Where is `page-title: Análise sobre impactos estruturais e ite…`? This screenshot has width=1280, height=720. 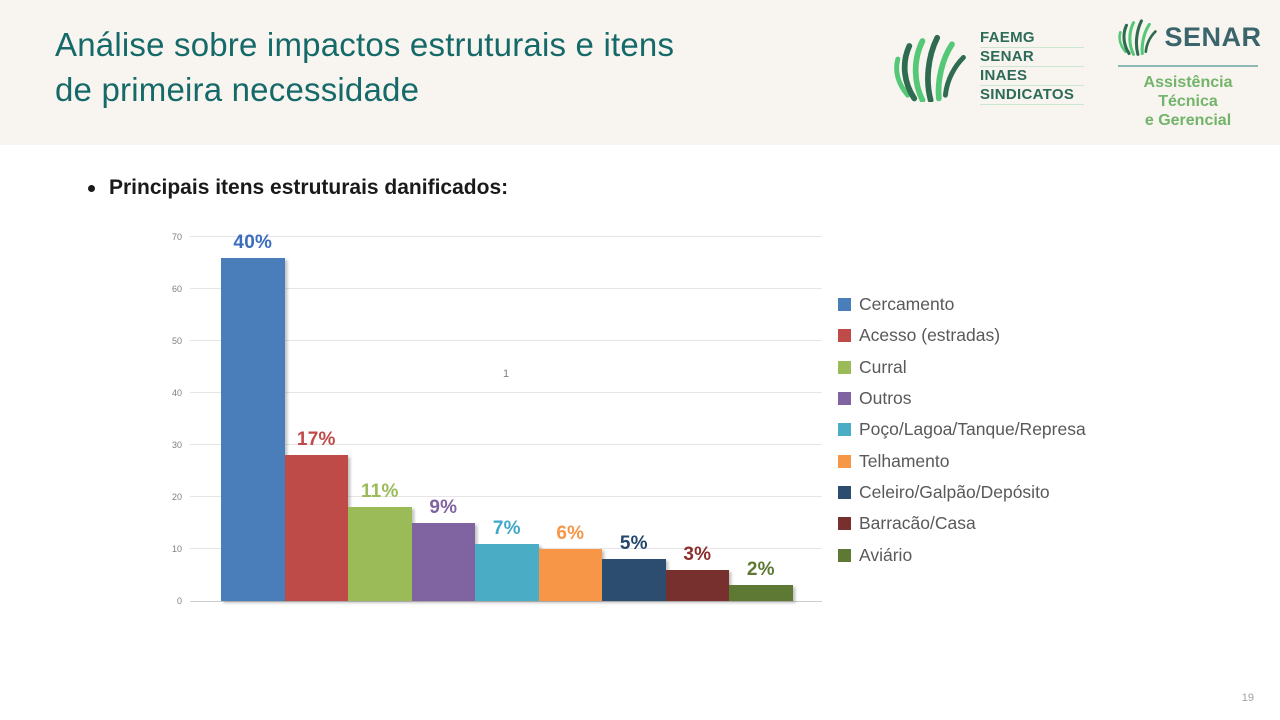 page-title: Análise sobre impactos estruturais e ite… is located at coordinates (364, 67).